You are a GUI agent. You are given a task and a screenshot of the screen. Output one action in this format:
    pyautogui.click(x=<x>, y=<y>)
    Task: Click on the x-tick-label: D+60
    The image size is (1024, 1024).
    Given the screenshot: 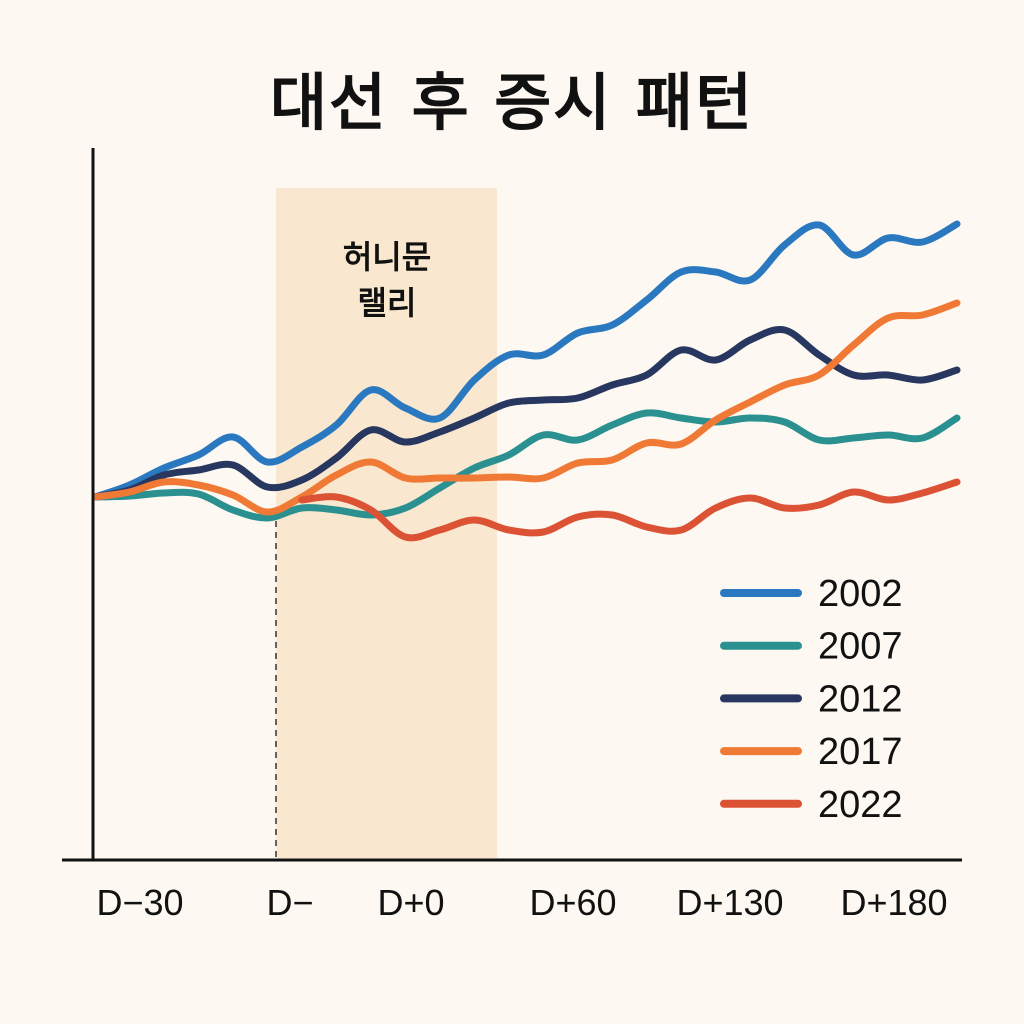 What is the action you would take?
    pyautogui.click(x=572, y=902)
    